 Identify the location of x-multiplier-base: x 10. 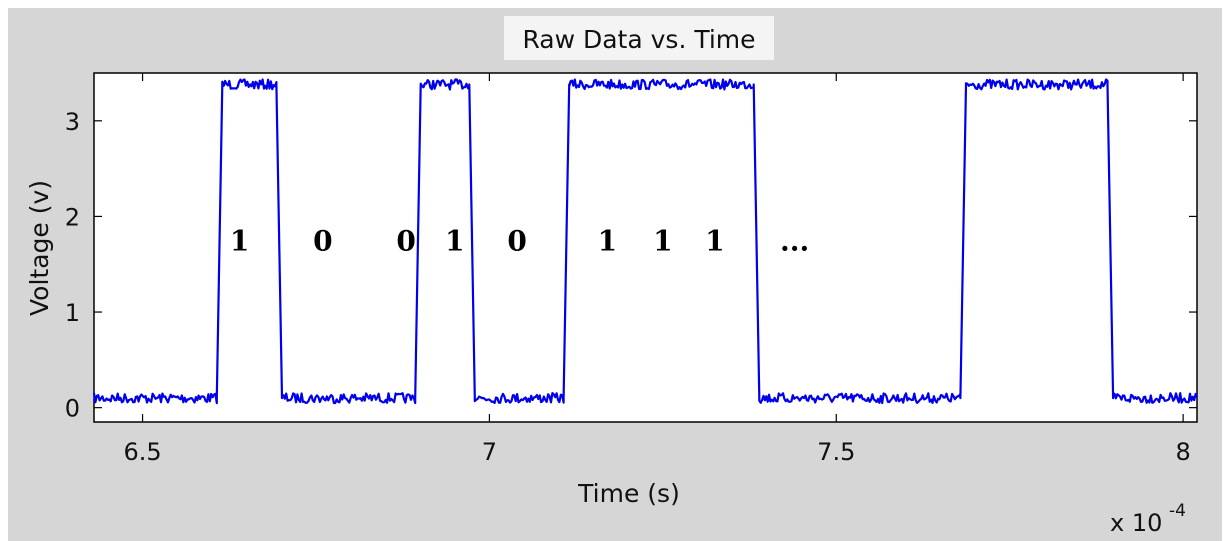
(1136, 523).